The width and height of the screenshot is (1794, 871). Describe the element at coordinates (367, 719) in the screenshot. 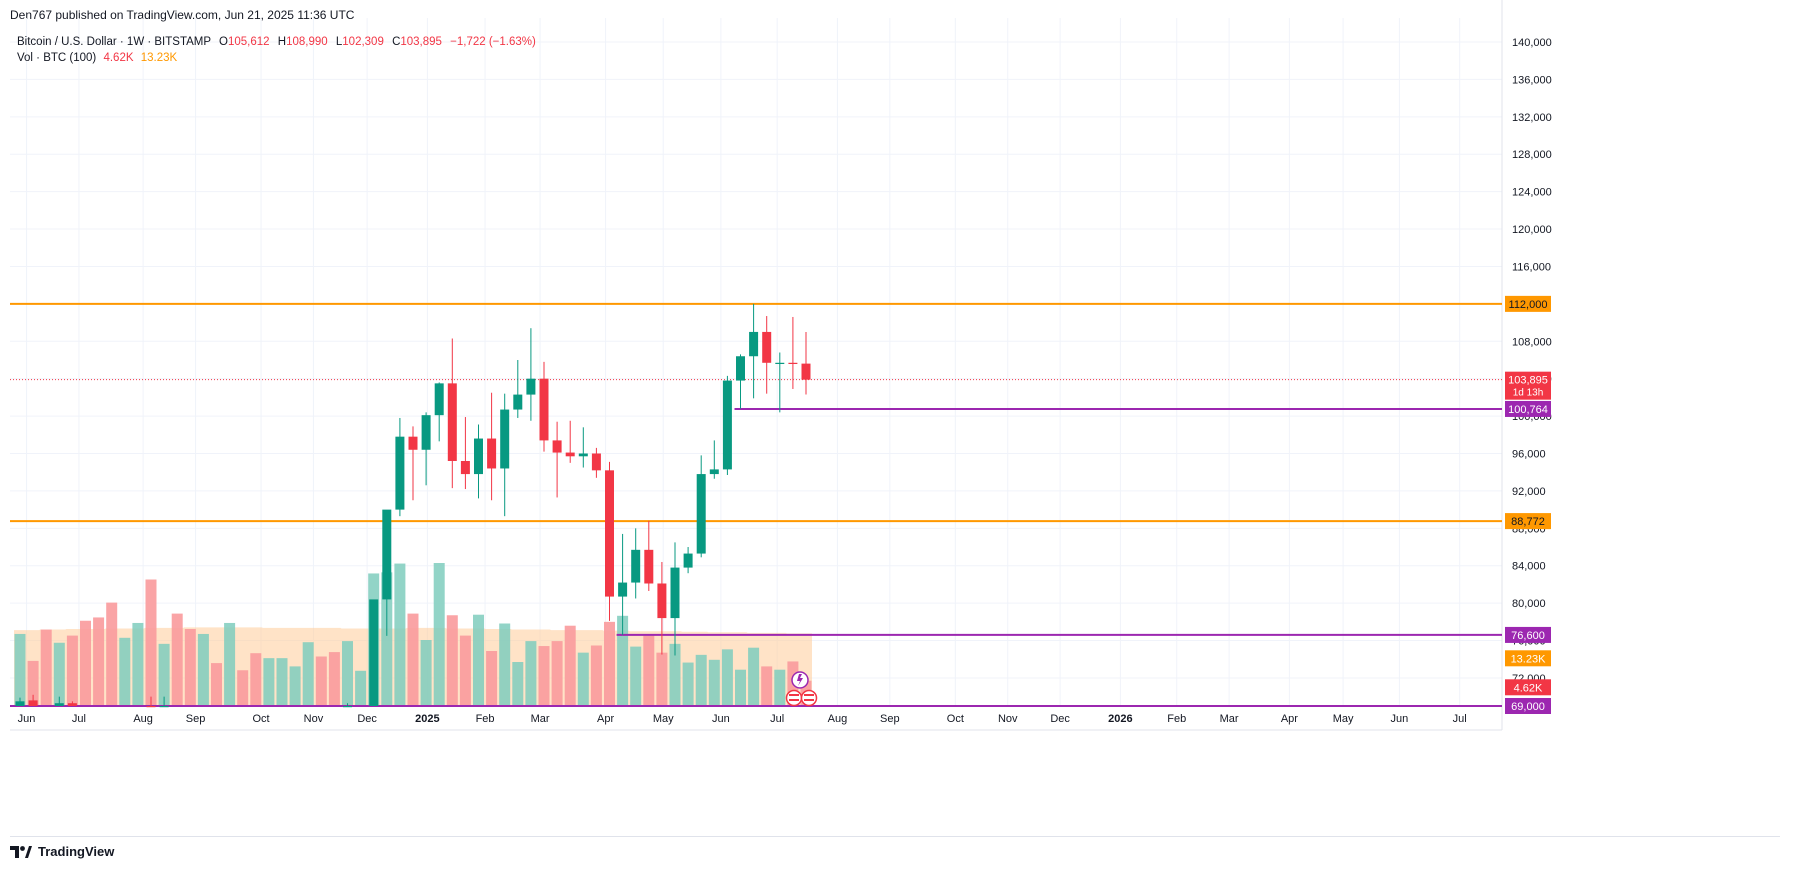

I see `time-tick-label: Dec` at that location.